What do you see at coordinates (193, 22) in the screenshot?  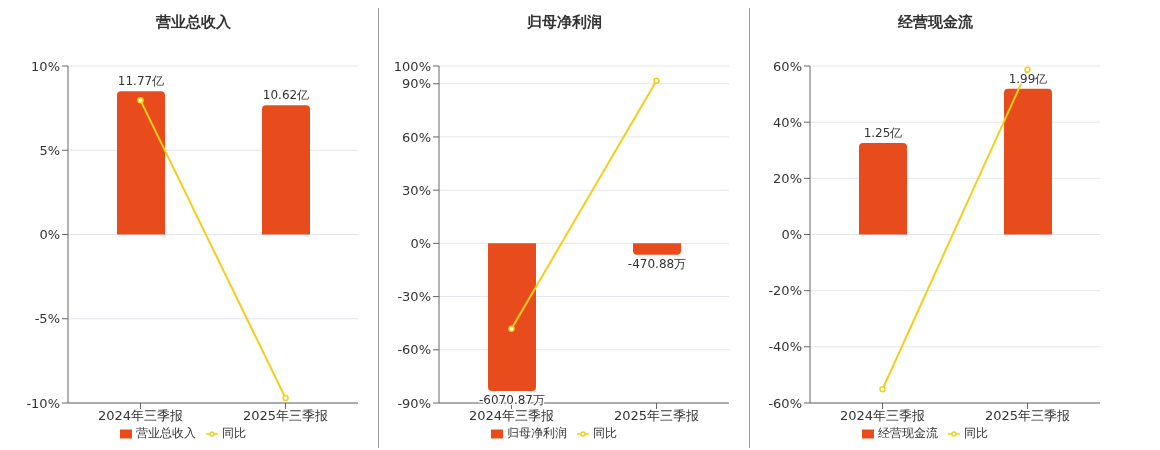 I see `chart-title: 营业总收入` at bounding box center [193, 22].